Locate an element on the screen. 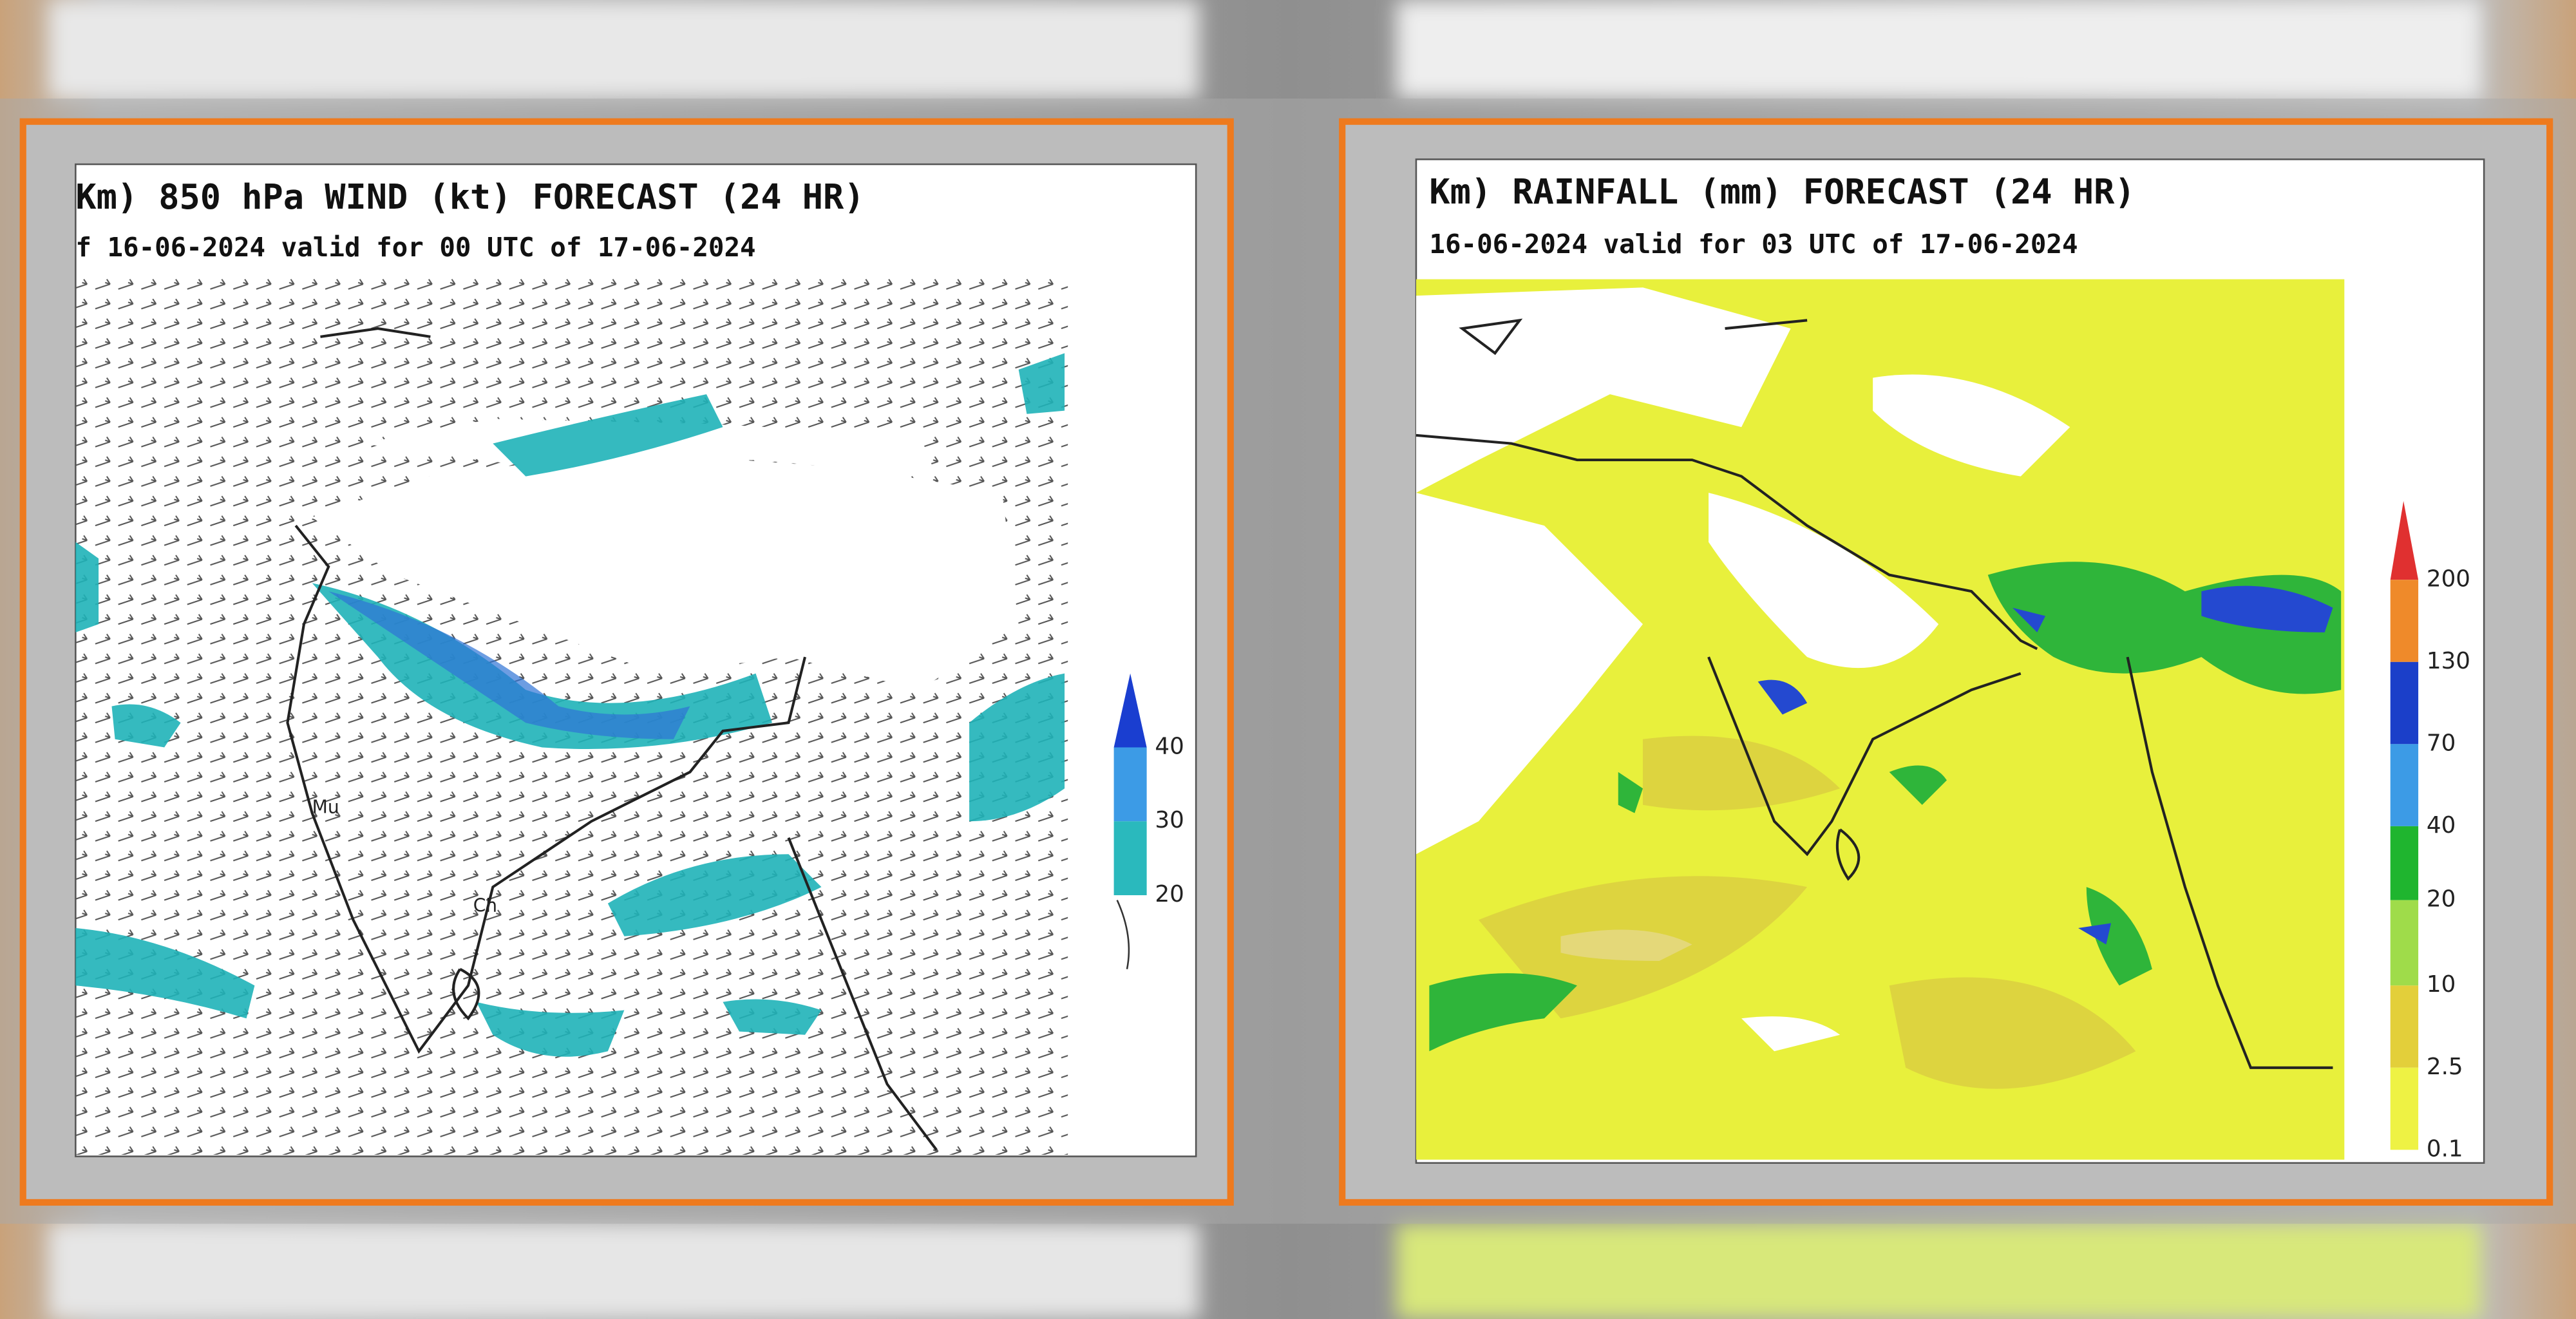  legend-label: 130 is located at coordinates (2448, 661).